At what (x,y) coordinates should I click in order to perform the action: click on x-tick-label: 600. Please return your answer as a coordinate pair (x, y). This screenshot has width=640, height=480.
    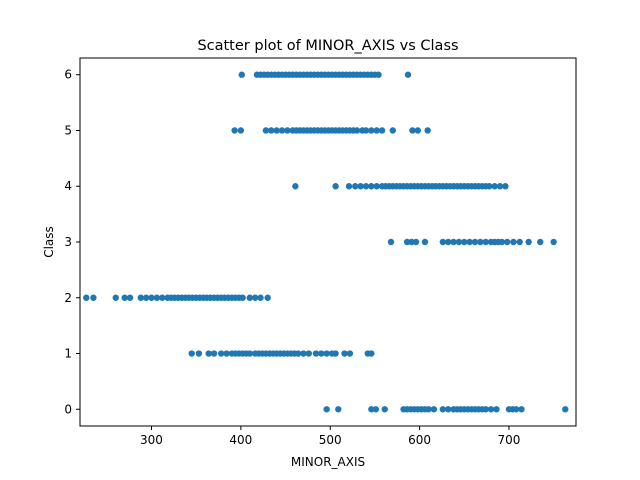
    Looking at the image, I should click on (419, 440).